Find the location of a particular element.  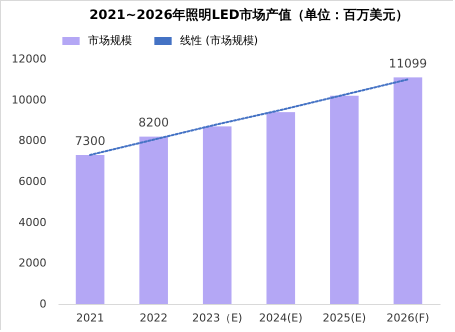

y-tick-label: 4000 is located at coordinates (32, 222).